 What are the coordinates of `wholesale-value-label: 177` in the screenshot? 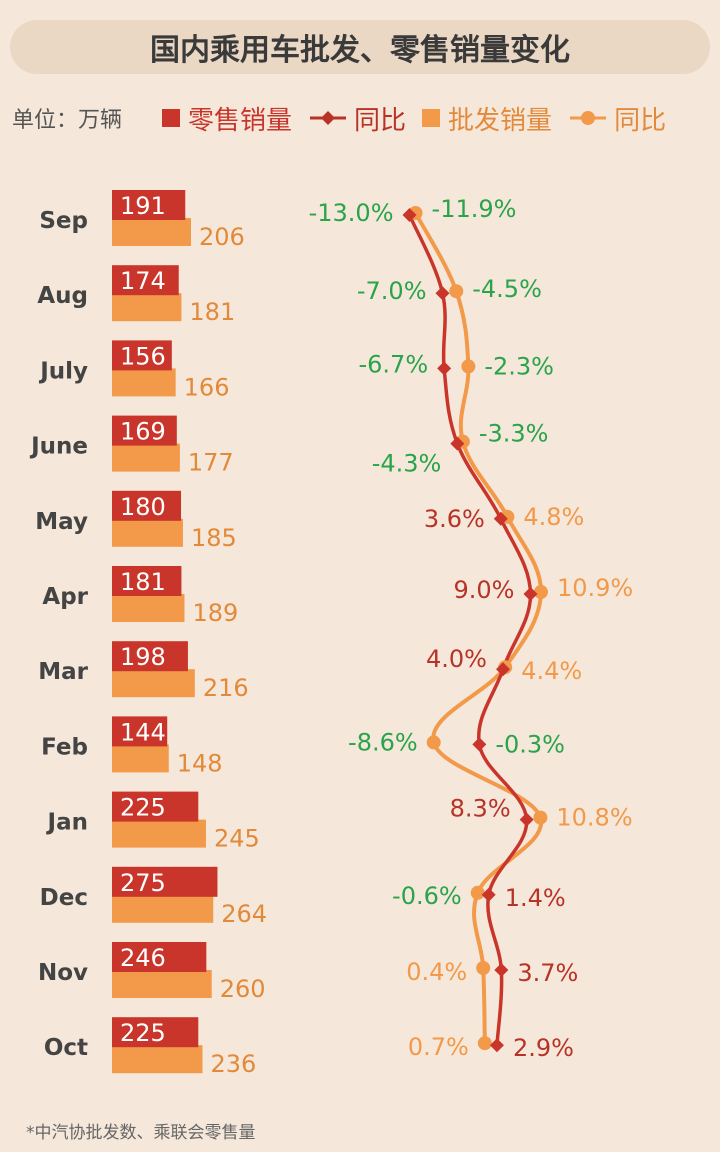 It's located at (211, 463).